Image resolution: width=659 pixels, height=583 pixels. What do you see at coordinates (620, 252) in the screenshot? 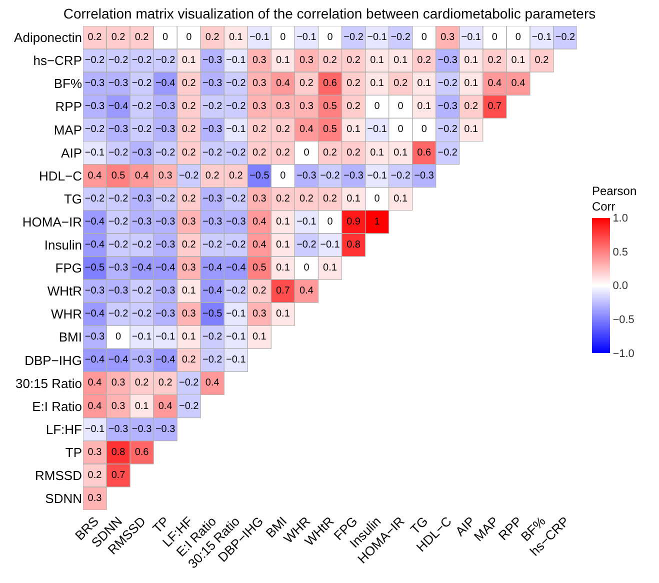
I see `color-bar-label: 0.5` at bounding box center [620, 252].